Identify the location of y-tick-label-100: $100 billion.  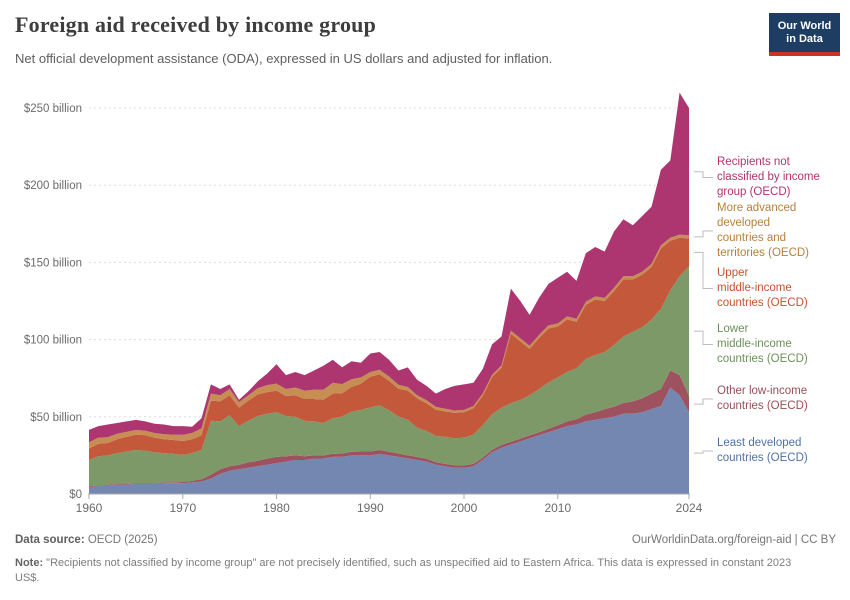
(53, 341).